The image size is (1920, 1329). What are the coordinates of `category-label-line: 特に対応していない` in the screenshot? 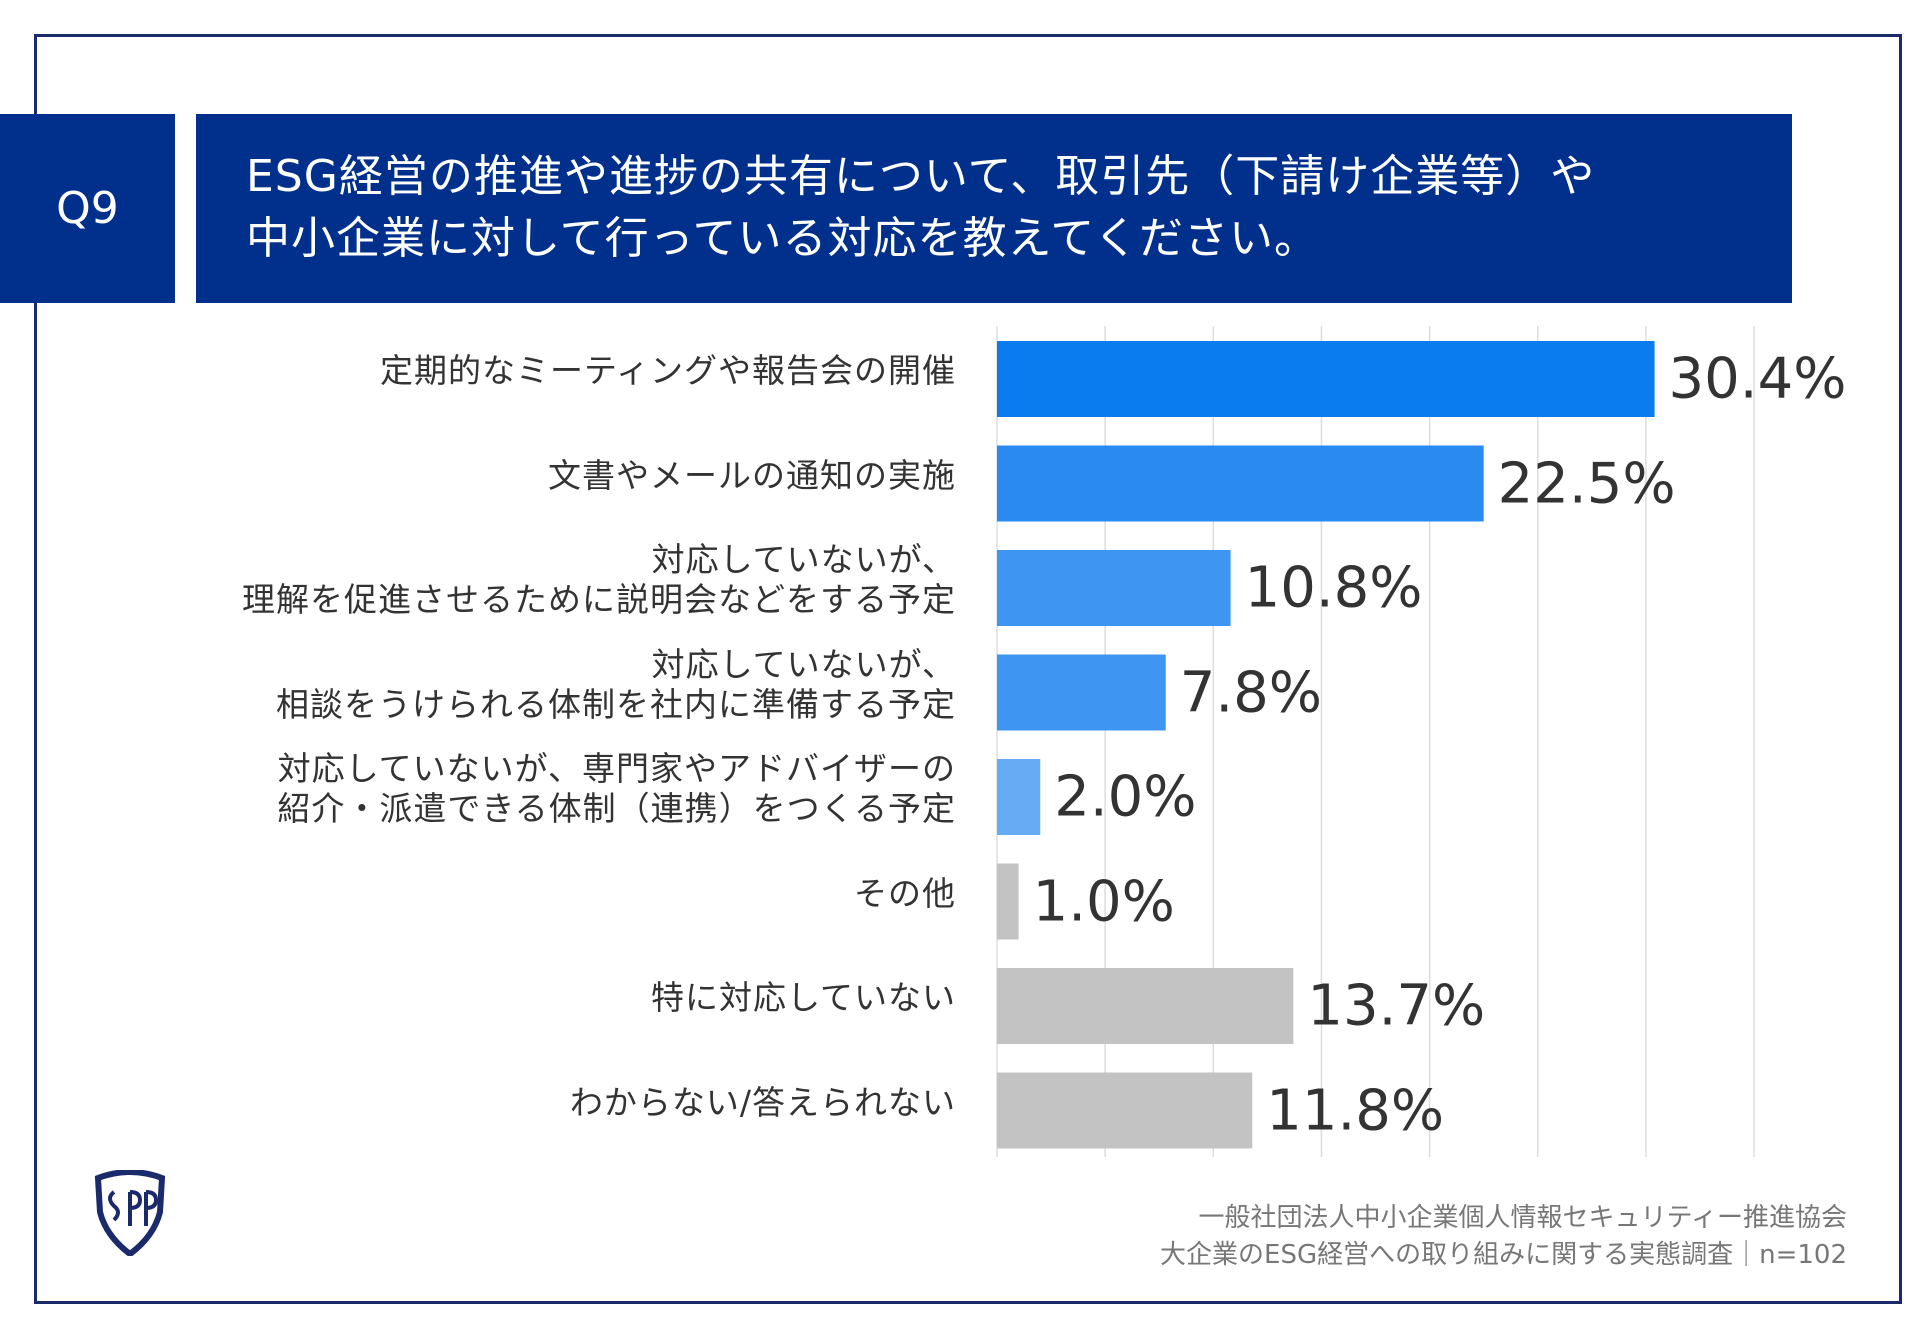 It's located at (803, 997).